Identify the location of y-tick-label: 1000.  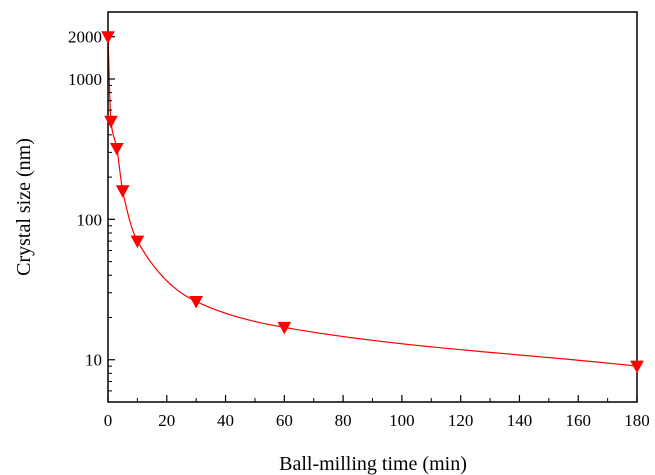
(85, 79).